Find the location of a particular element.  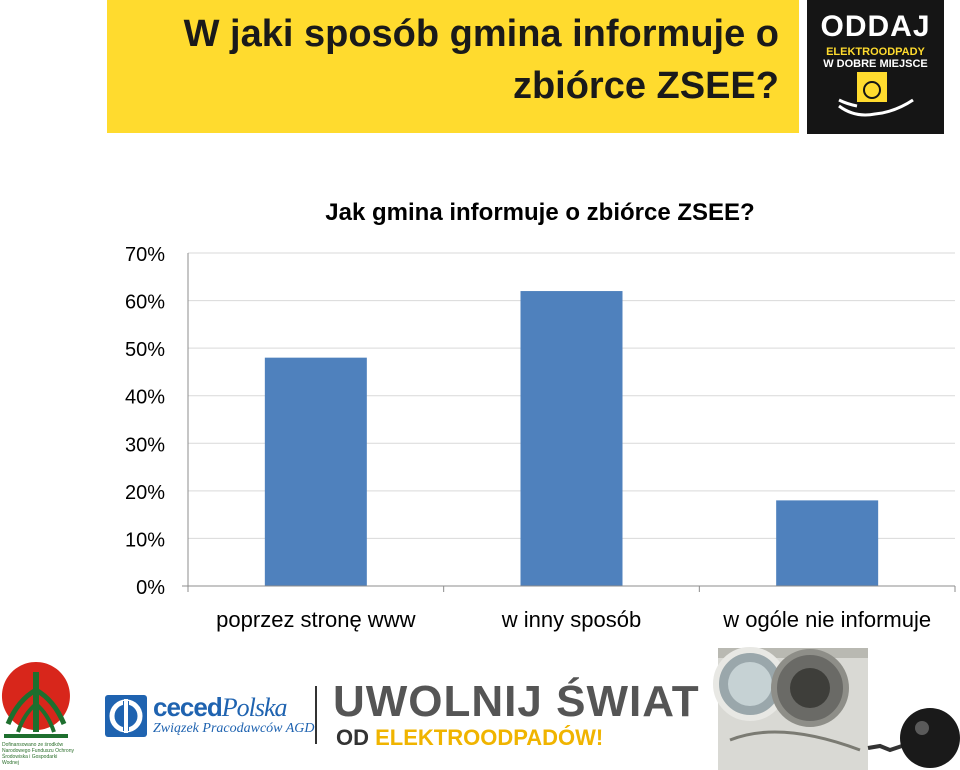

ceced-name: cecedPolska is located at coordinates (220, 707).